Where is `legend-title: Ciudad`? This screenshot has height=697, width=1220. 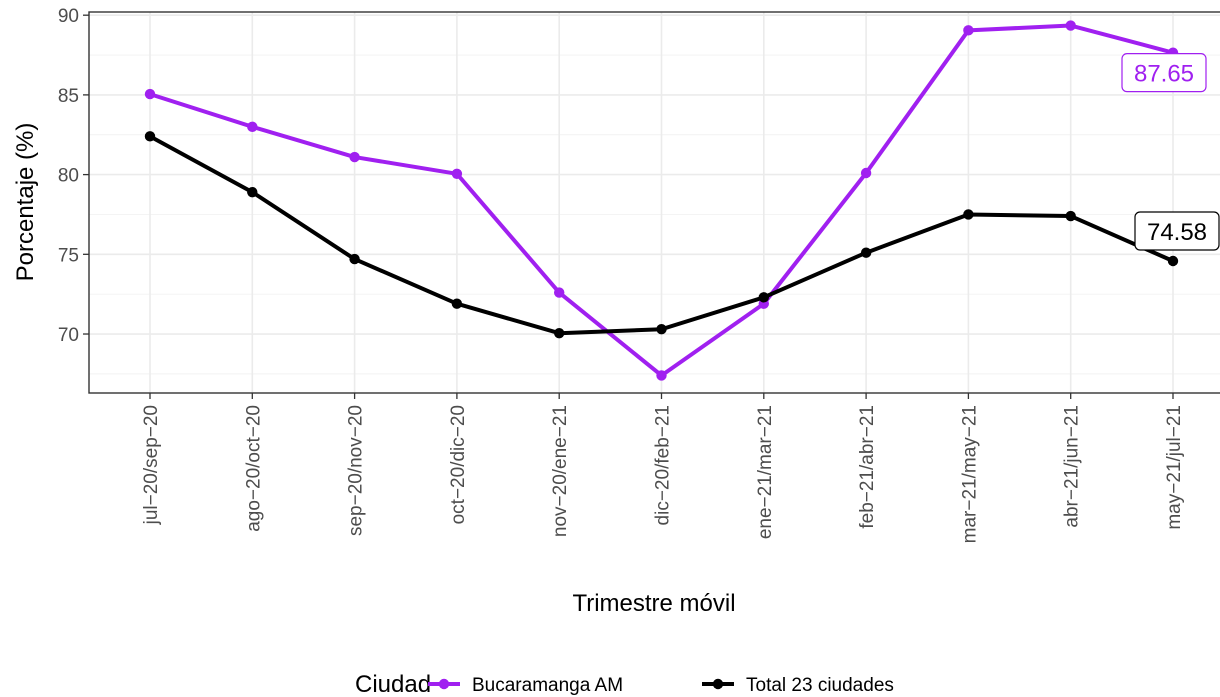
legend-title: Ciudad is located at coordinates (393, 684).